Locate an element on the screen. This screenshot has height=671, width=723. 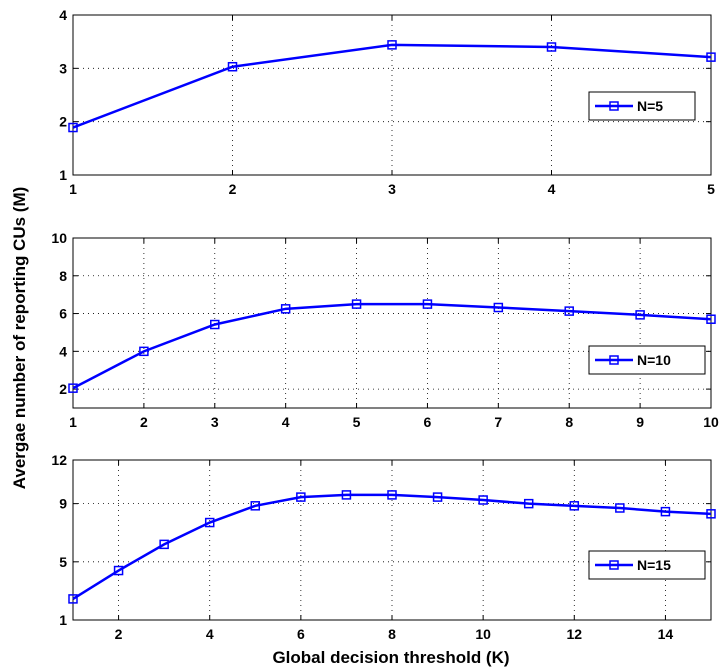
legend-label: N=10 is located at coordinates (654, 360).